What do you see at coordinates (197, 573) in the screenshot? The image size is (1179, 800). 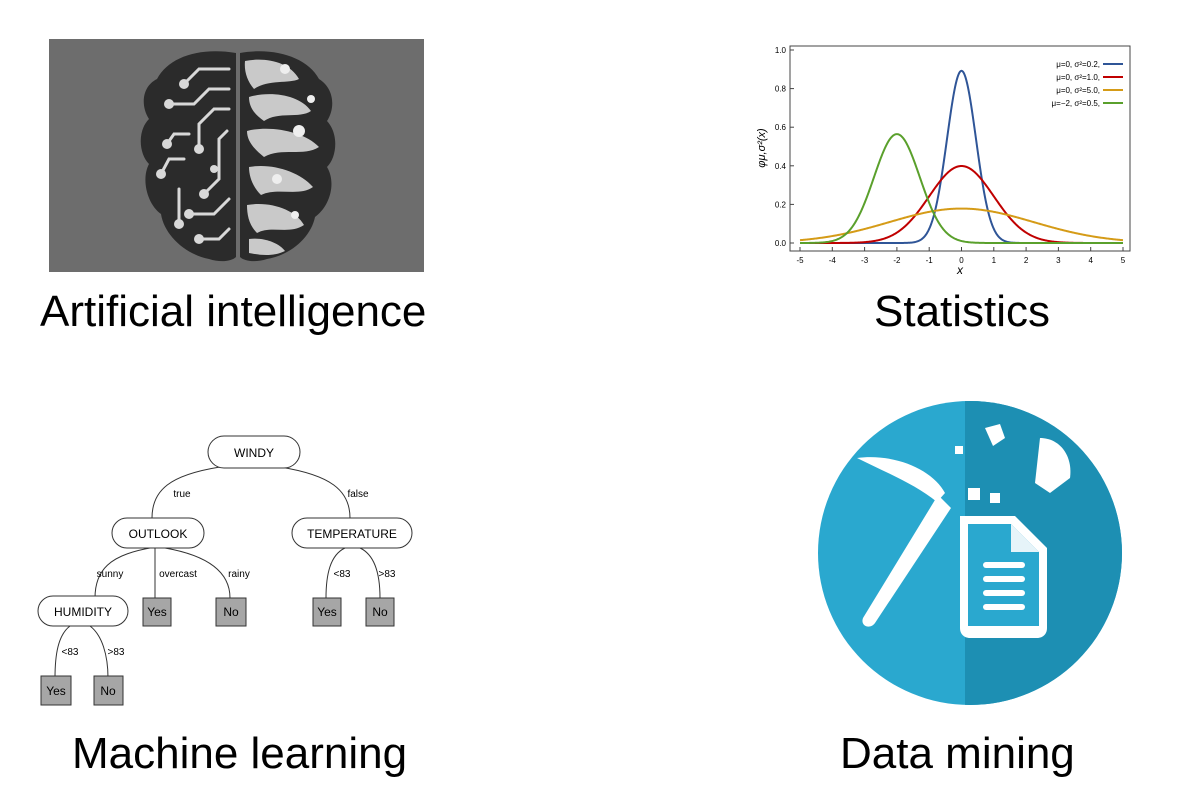 I see `edge-rainy` at bounding box center [197, 573].